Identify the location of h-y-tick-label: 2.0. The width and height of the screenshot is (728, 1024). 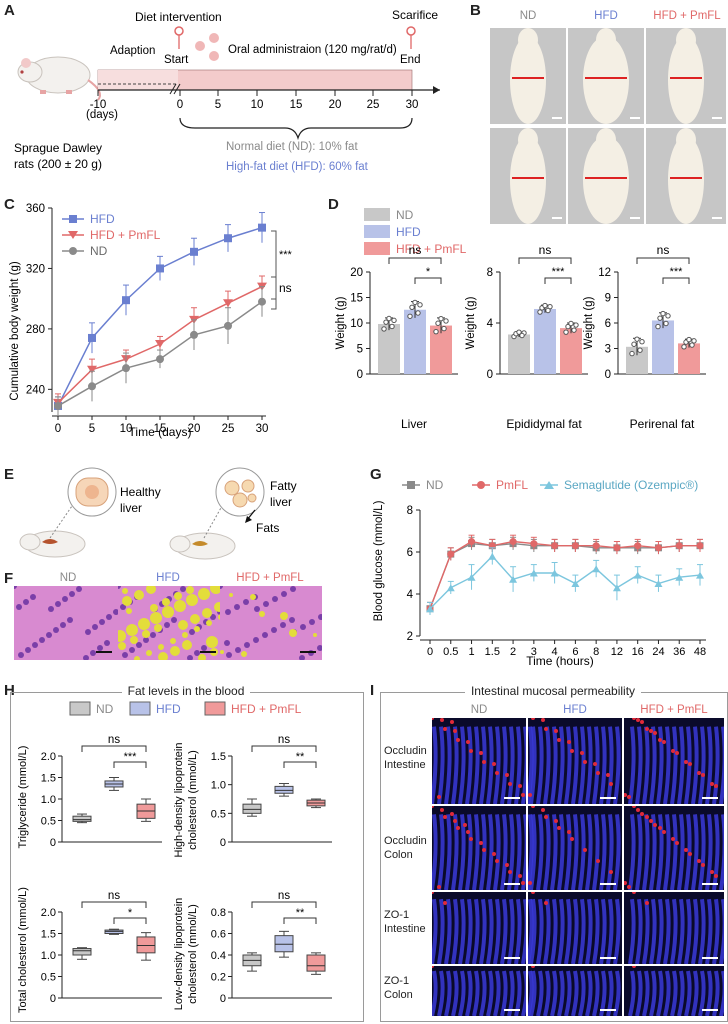
(48, 913).